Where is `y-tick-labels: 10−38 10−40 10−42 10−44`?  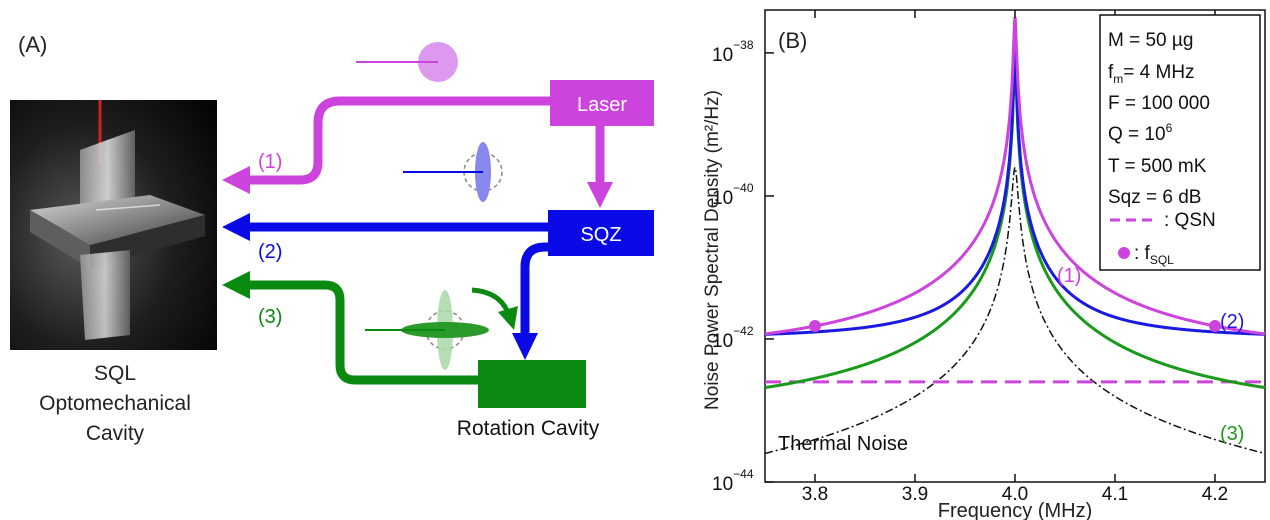
y-tick-labels: 10−38 10−40 10−42 10−44 is located at coordinates (733, 266).